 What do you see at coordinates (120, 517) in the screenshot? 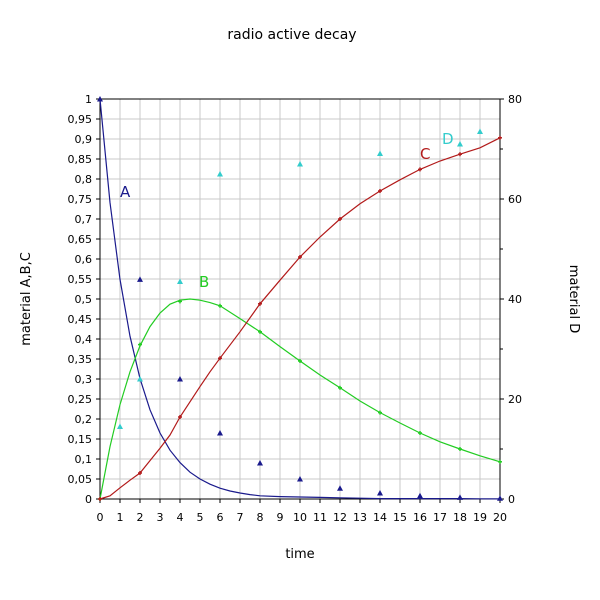
I see `x-tick-label: 1` at bounding box center [120, 517].